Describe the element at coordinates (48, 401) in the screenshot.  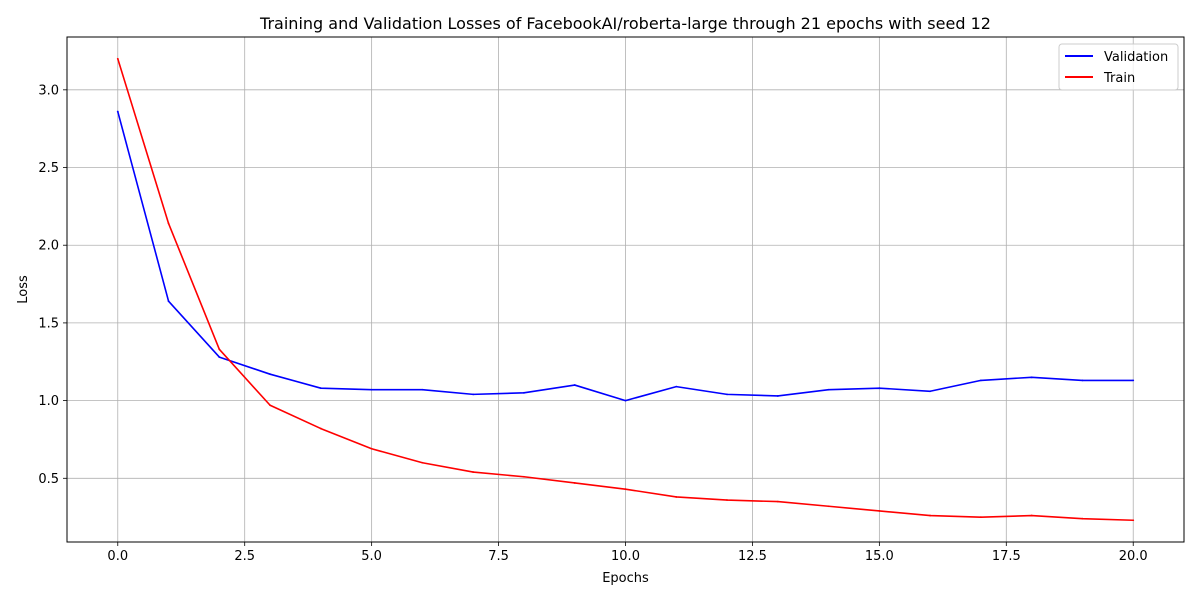
I see `y-tick-label: 1.0` at that location.